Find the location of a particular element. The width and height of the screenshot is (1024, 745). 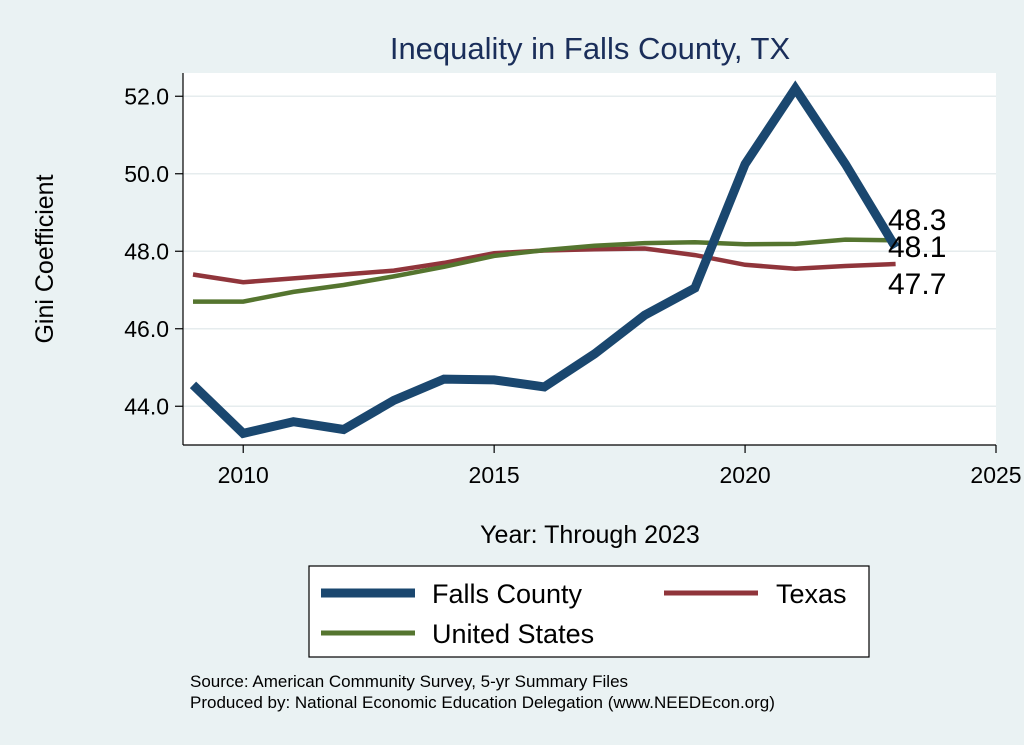

x-tick-label: 2025 is located at coordinates (995, 475).